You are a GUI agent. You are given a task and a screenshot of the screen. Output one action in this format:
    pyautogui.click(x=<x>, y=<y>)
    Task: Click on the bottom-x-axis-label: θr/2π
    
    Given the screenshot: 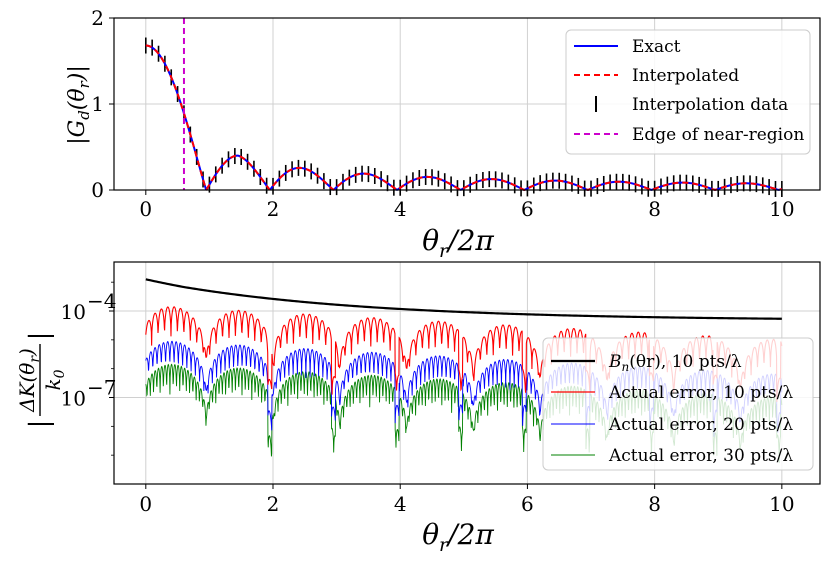 What is the action you would take?
    pyautogui.click(x=458, y=537)
    